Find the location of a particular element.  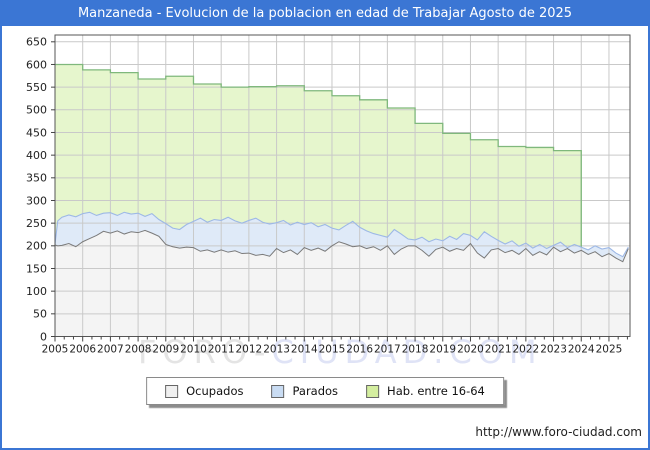

y-tick-label: 50 is located at coordinates (40, 314).